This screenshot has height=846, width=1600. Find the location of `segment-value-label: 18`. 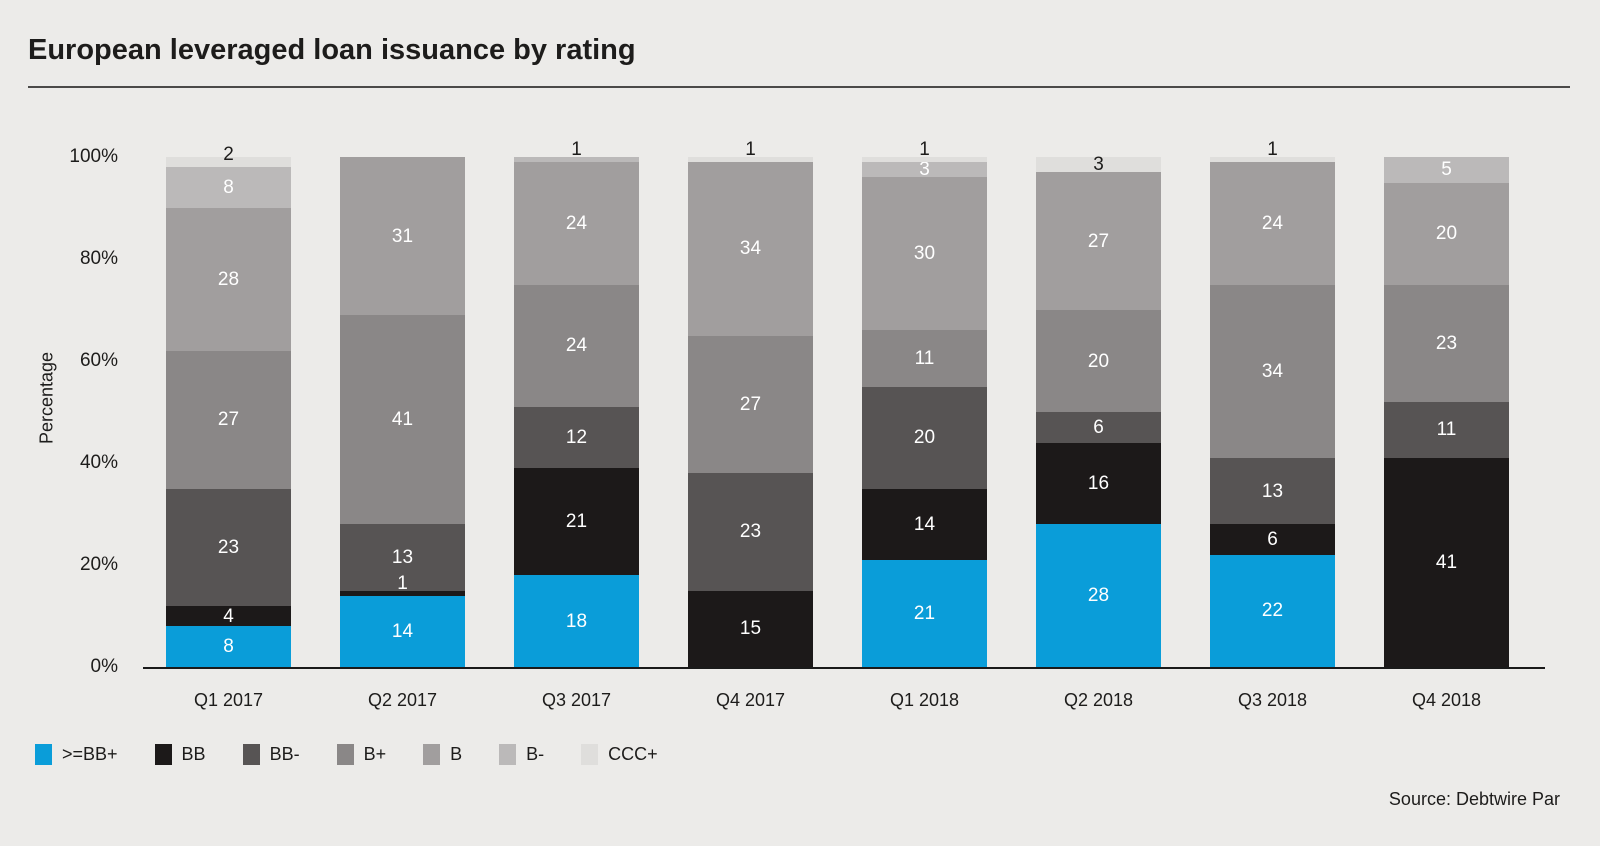

segment-value-label: 18 is located at coordinates (576, 621).